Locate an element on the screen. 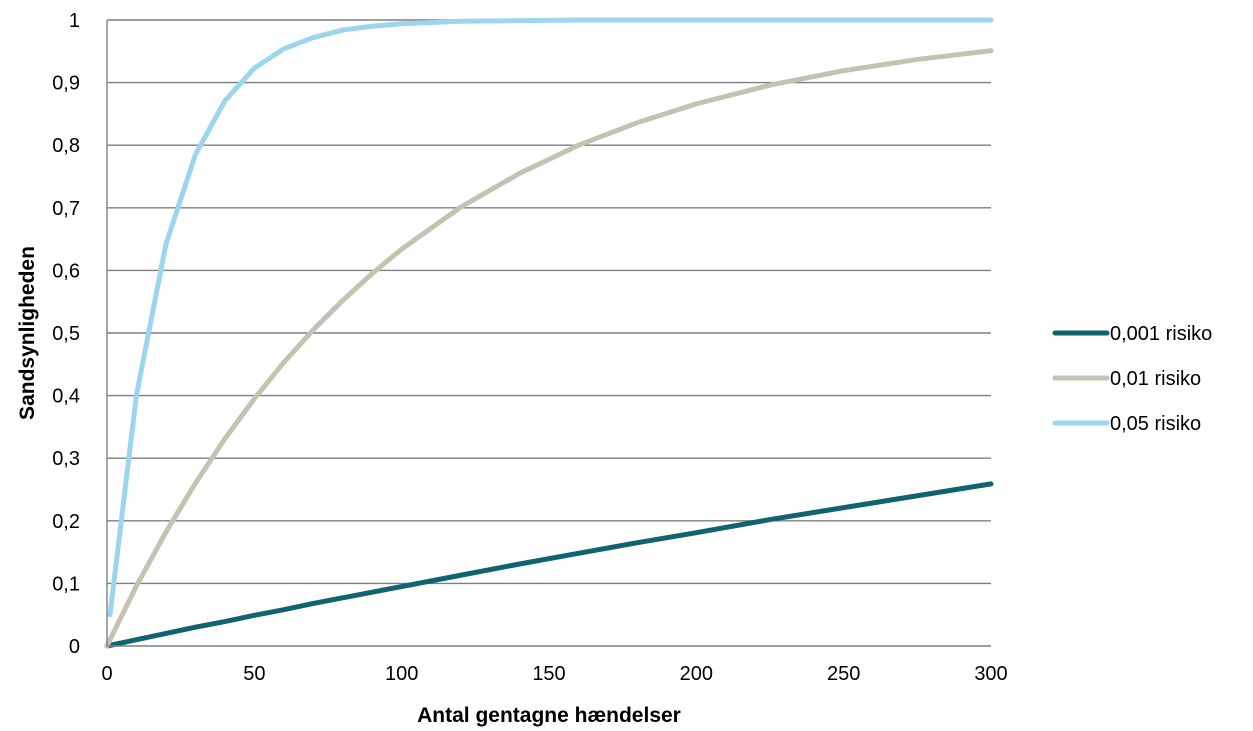 Image resolution: width=1253 pixels, height=731 pixels. x-tick-label: 50 is located at coordinates (254, 674).